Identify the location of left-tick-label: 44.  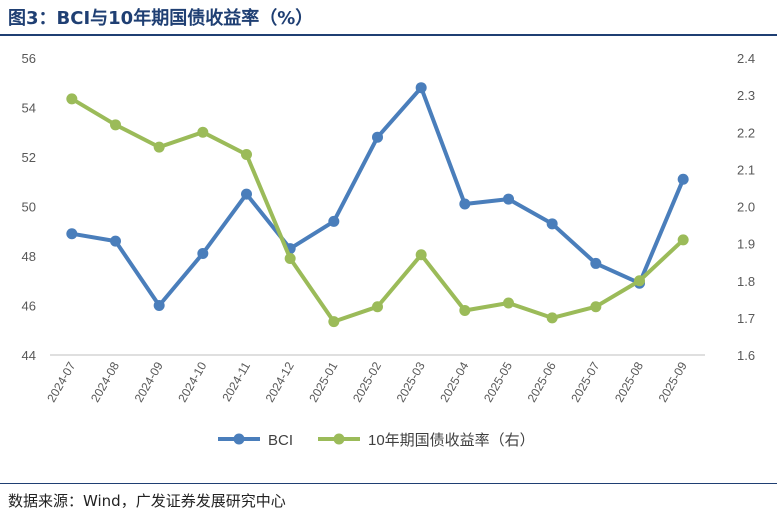
(29, 355).